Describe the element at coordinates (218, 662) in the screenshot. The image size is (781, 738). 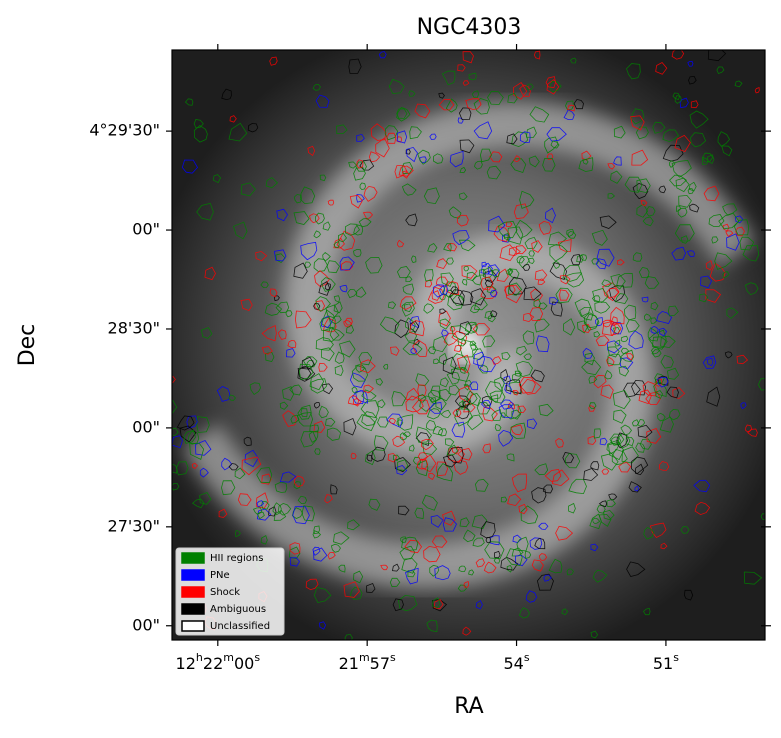
I see `x-tick-label: 12h22m00s` at that location.